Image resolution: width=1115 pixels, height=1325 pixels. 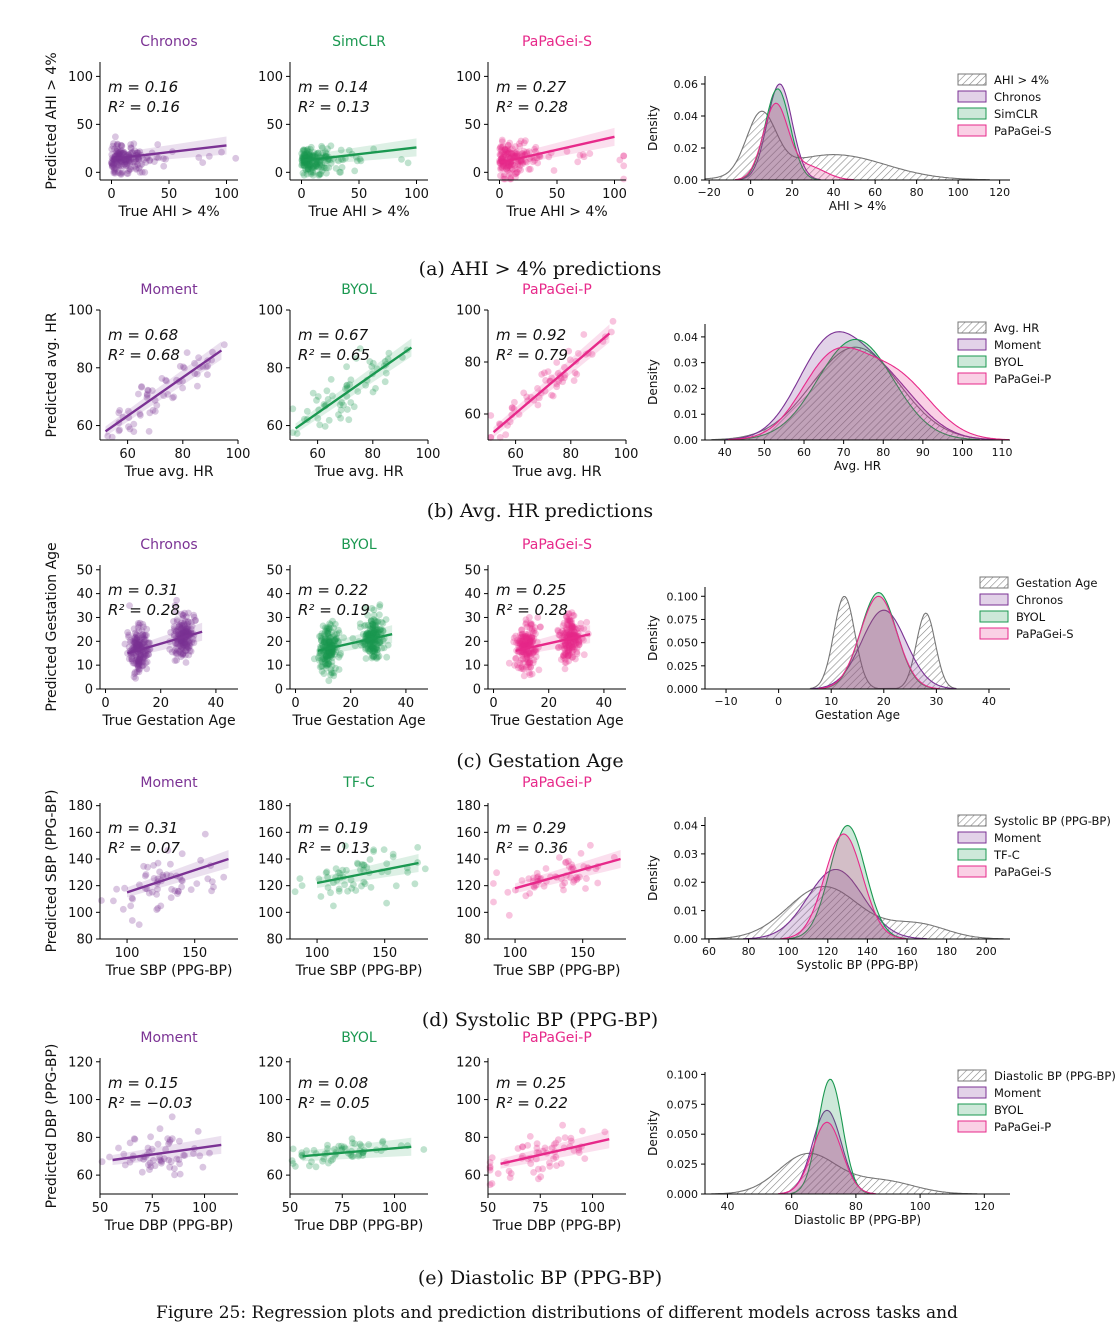 I want to click on row-caption: (b) Avg. HR predictions, so click(x=540, y=511).